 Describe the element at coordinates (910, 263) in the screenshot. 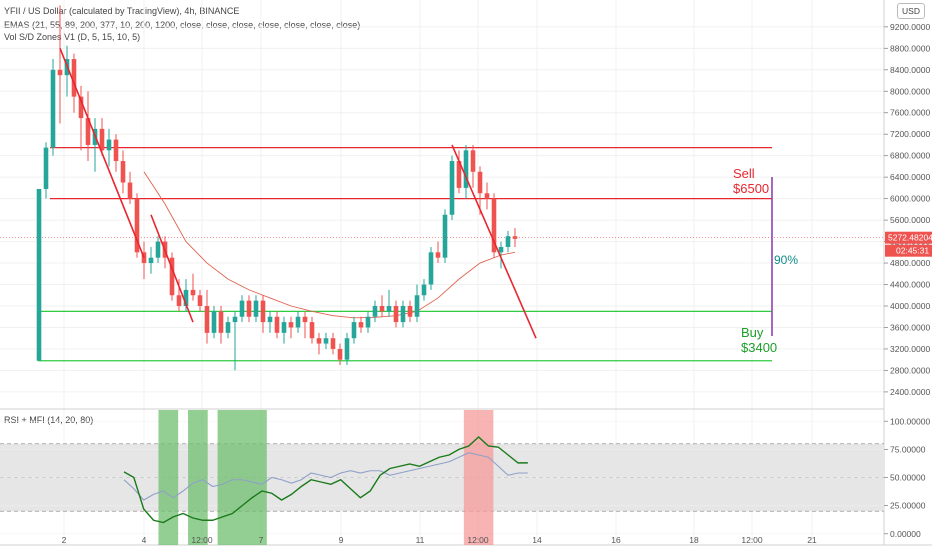

I see `price-tick-label: 4800.0000` at that location.